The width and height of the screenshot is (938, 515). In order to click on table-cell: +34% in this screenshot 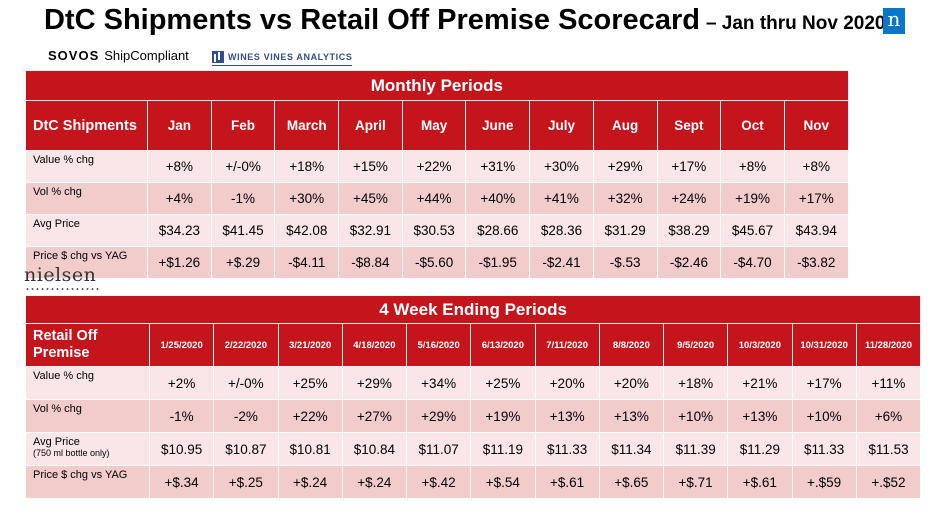, I will do `click(438, 383)`.